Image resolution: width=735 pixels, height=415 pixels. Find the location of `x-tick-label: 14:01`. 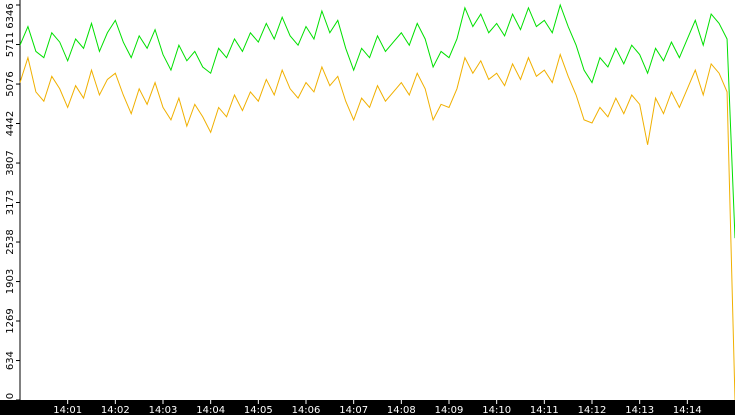

x-tick-label: 14:01 is located at coordinates (67, 410).